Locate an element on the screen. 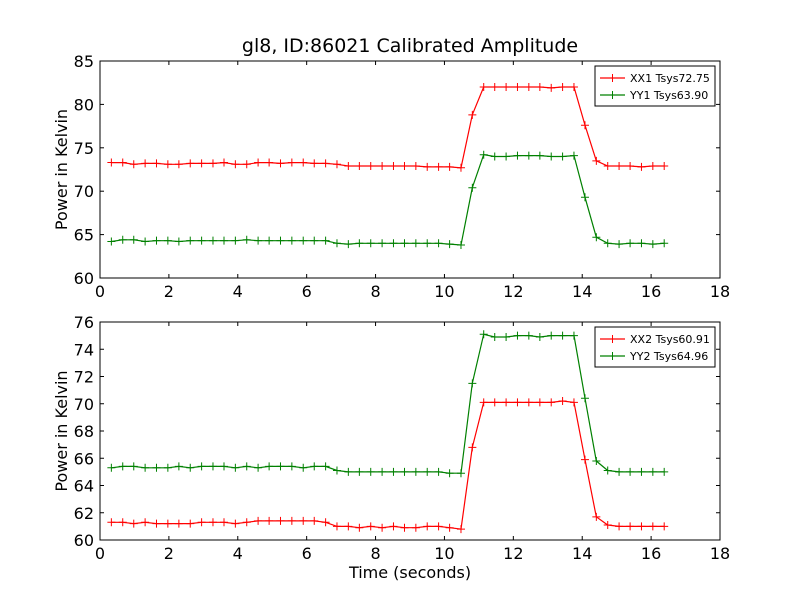 This screenshot has width=800, height=600. figure-title: gl8, ID:86021 Calibrated Amplitude is located at coordinates (410, 46).